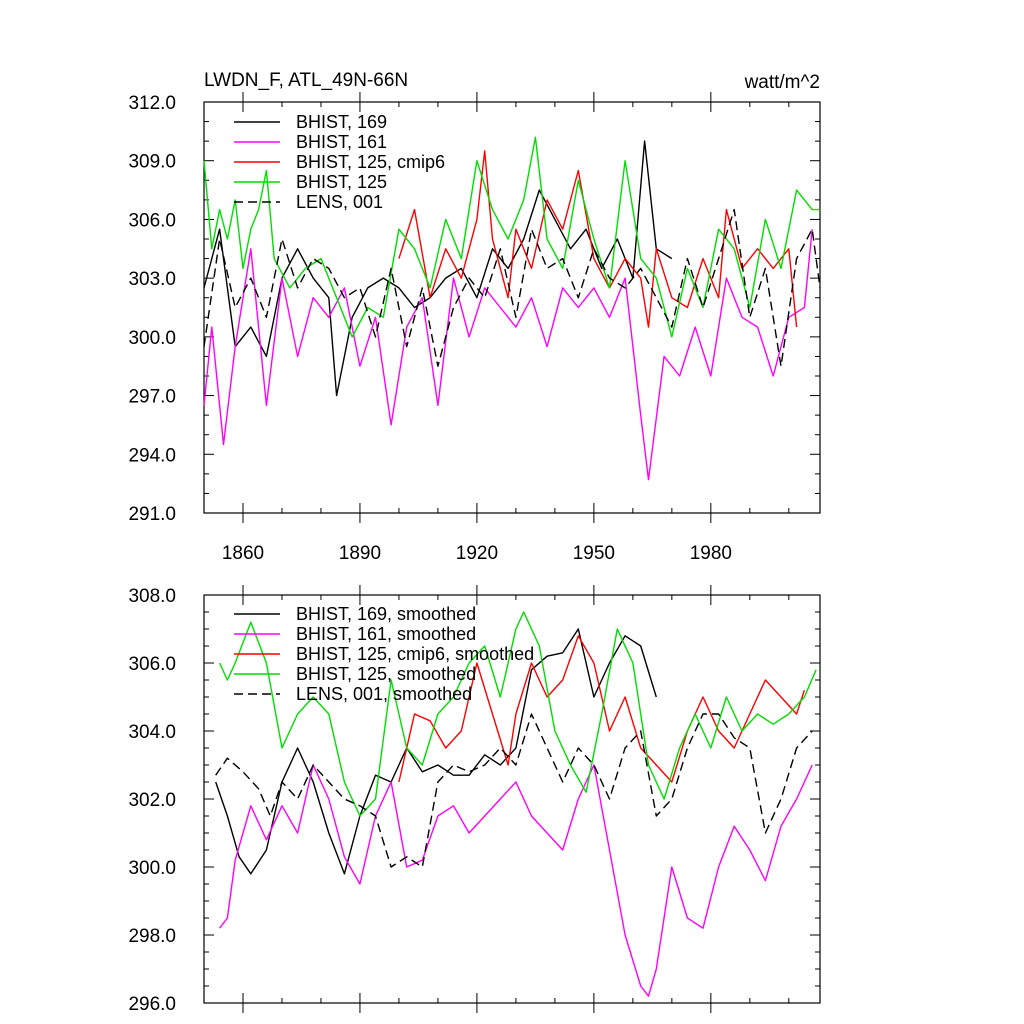 This screenshot has height=1024, width=1024. I want to click on y-tick-label: 309.0, so click(152, 162).